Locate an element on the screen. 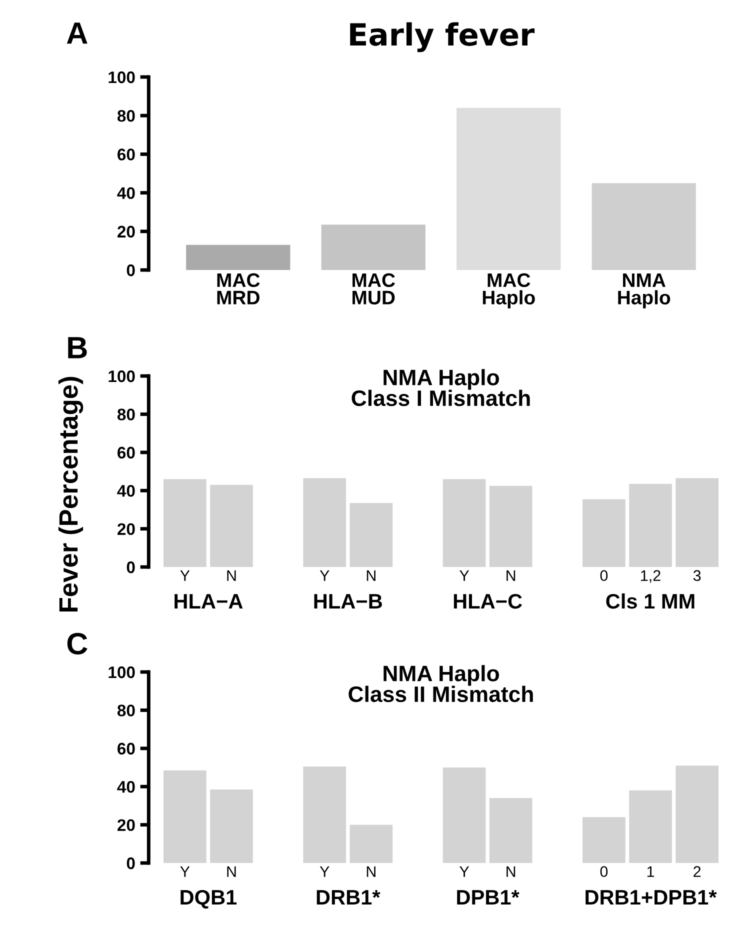 Image resolution: width=756 pixels, height=925 pixels. text: C is located at coordinates (77, 643).